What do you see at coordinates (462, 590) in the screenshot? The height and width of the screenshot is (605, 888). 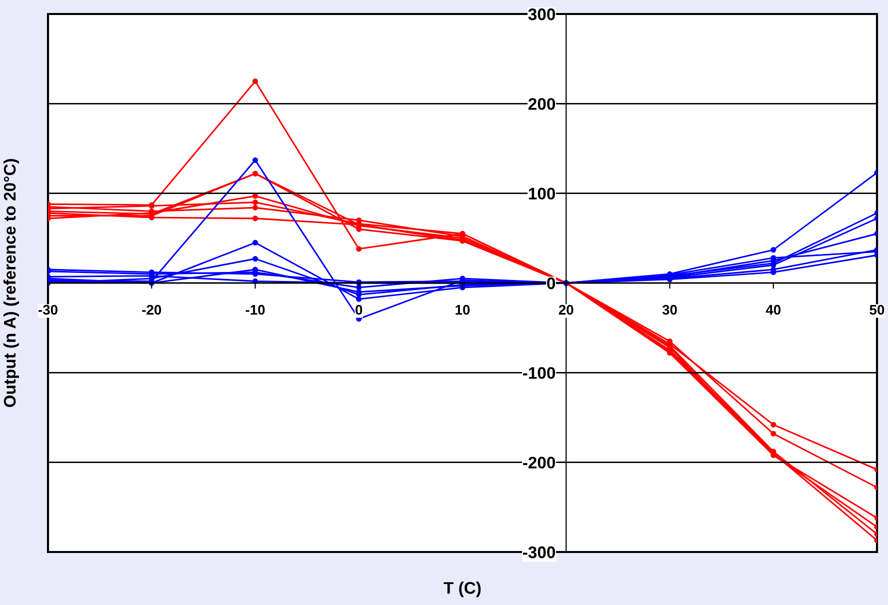 I see `x-axis-title: T (C)` at bounding box center [462, 590].